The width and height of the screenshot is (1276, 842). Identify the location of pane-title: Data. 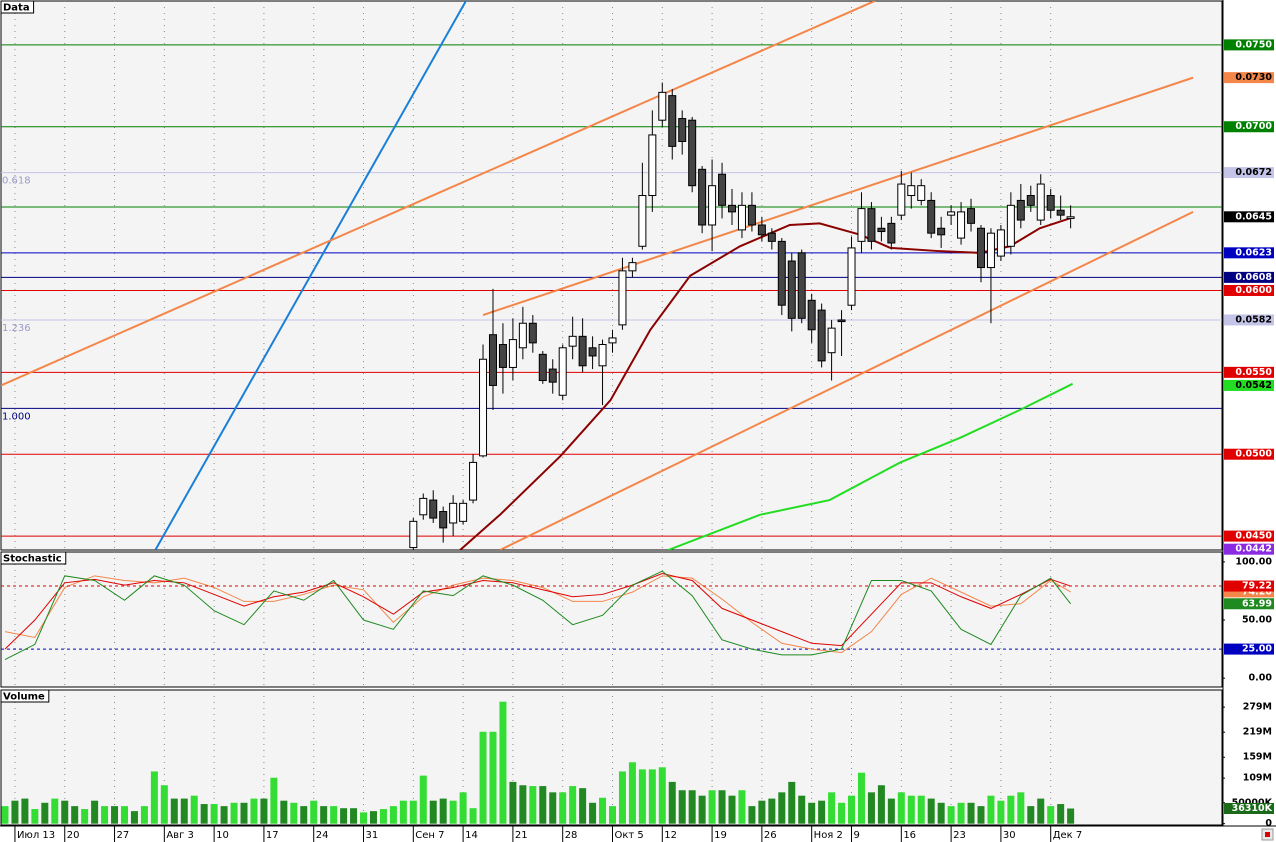
(16, 8).